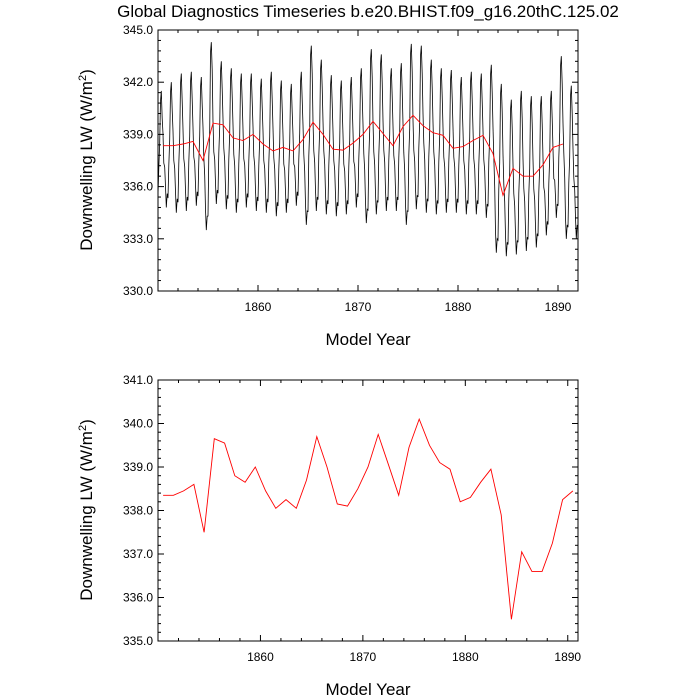  What do you see at coordinates (138, 380) in the screenshot?
I see `bottom-ytick-label: 341.0` at bounding box center [138, 380].